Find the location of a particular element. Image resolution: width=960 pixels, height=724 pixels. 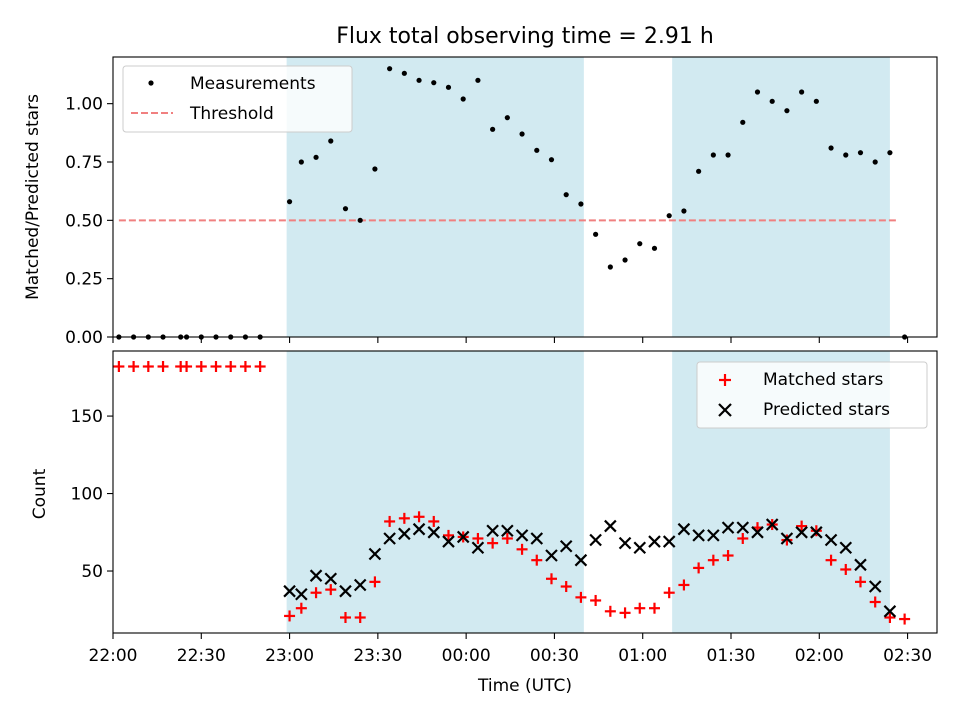

x-tick-label: 02:00 is located at coordinates (819, 656).